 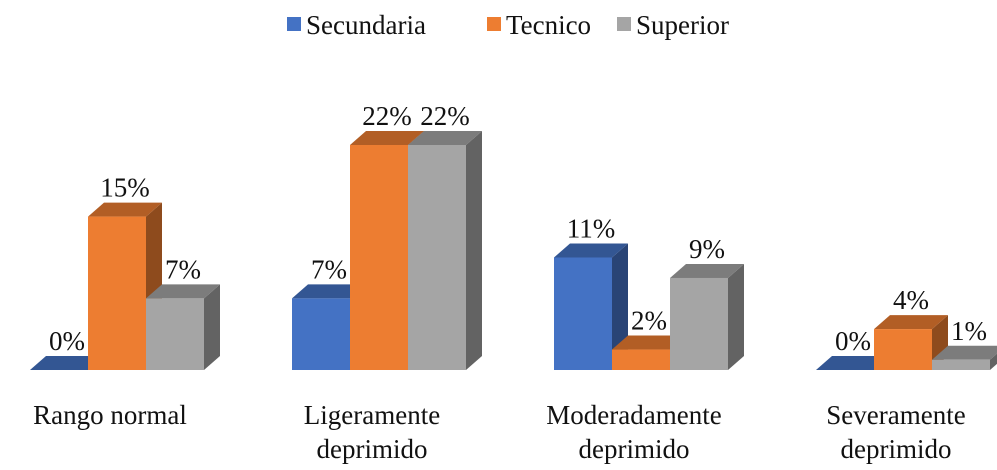 What do you see at coordinates (682, 25) in the screenshot?
I see `legend-label: Superior` at bounding box center [682, 25].